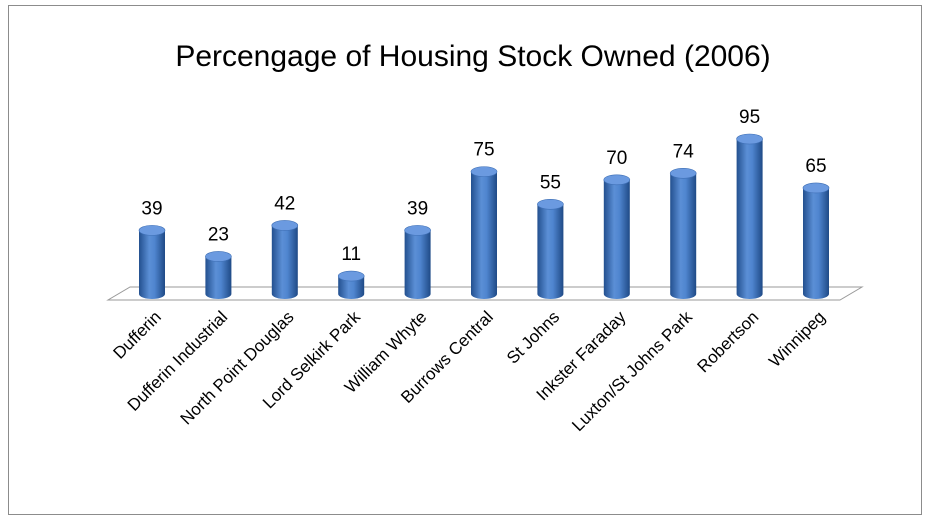  What do you see at coordinates (550, 182) in the screenshot?
I see `data-label: 55` at bounding box center [550, 182].